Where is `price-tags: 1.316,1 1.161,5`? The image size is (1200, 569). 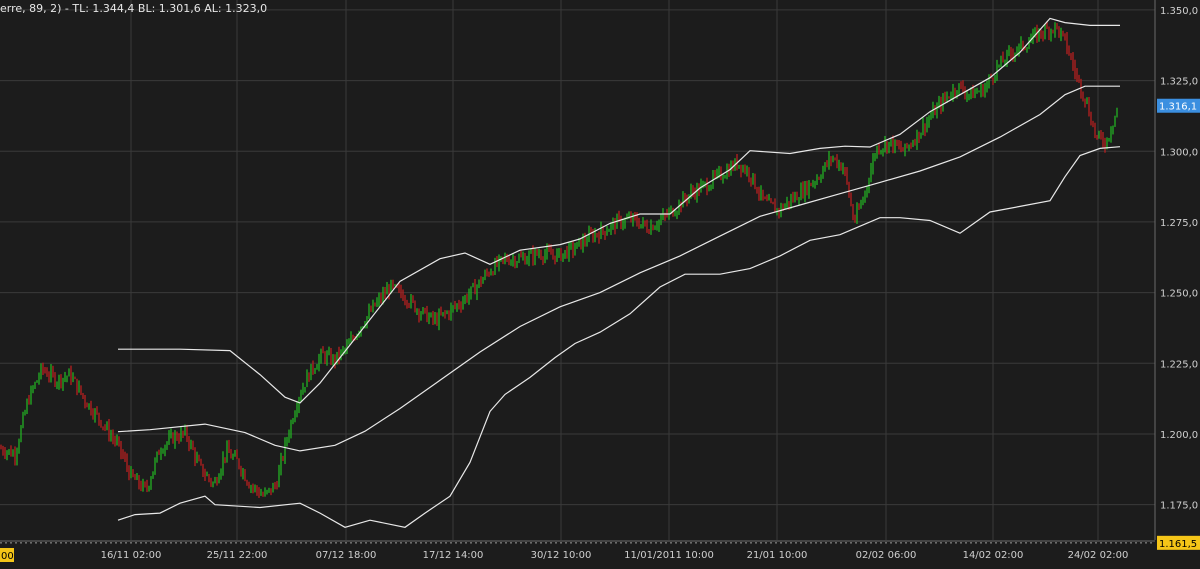 price-tags: 1.316,1 1.161,5 is located at coordinates (1178, 324).